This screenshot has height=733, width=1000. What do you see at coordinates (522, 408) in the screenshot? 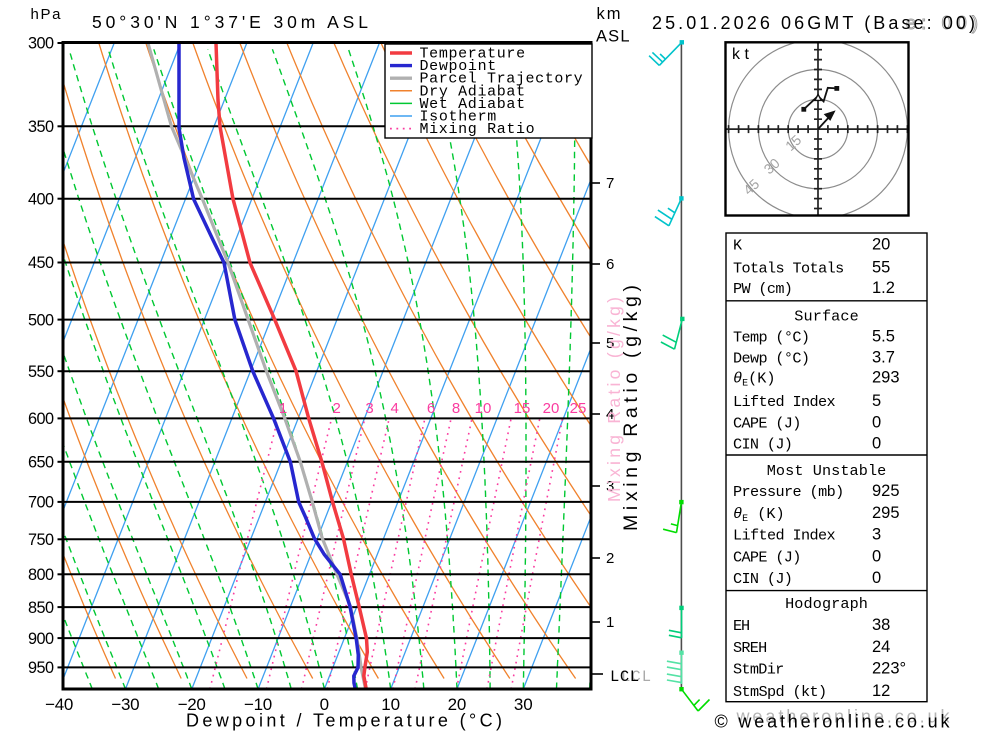
I see `svg-text: 15` at bounding box center [522, 408].